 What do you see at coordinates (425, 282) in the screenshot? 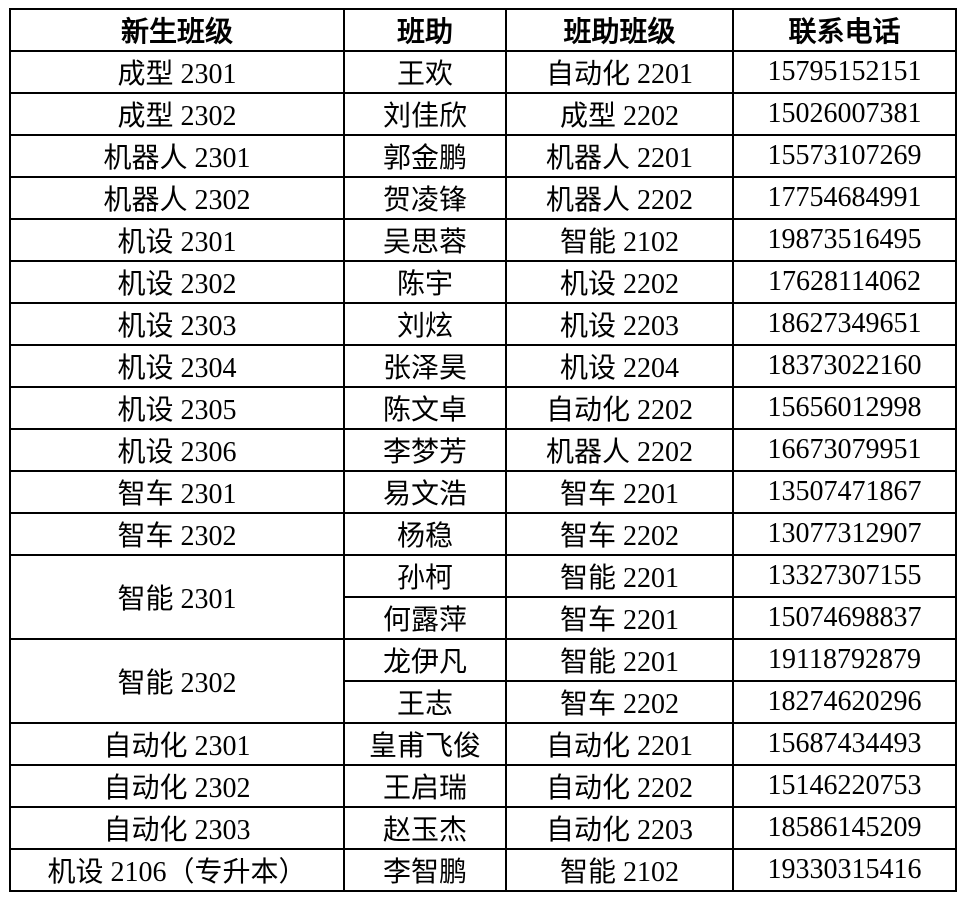
I see `assistant-name-cell: 陈宇` at bounding box center [425, 282].